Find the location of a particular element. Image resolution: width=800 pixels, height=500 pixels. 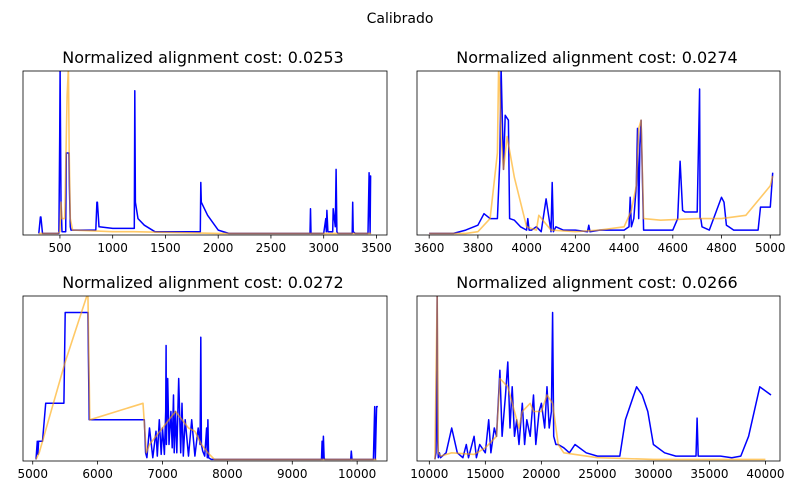

subplot-4-xtick-label: 10000 is located at coordinates (429, 474).